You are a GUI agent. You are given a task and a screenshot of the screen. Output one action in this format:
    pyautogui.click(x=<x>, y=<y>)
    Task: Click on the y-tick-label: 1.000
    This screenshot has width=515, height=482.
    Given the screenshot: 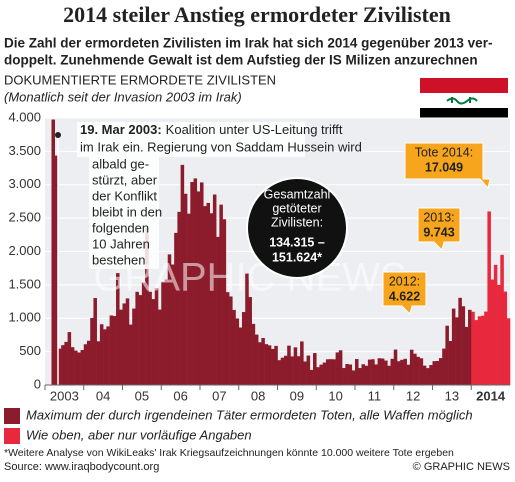 What is the action you would take?
    pyautogui.click(x=24, y=317)
    